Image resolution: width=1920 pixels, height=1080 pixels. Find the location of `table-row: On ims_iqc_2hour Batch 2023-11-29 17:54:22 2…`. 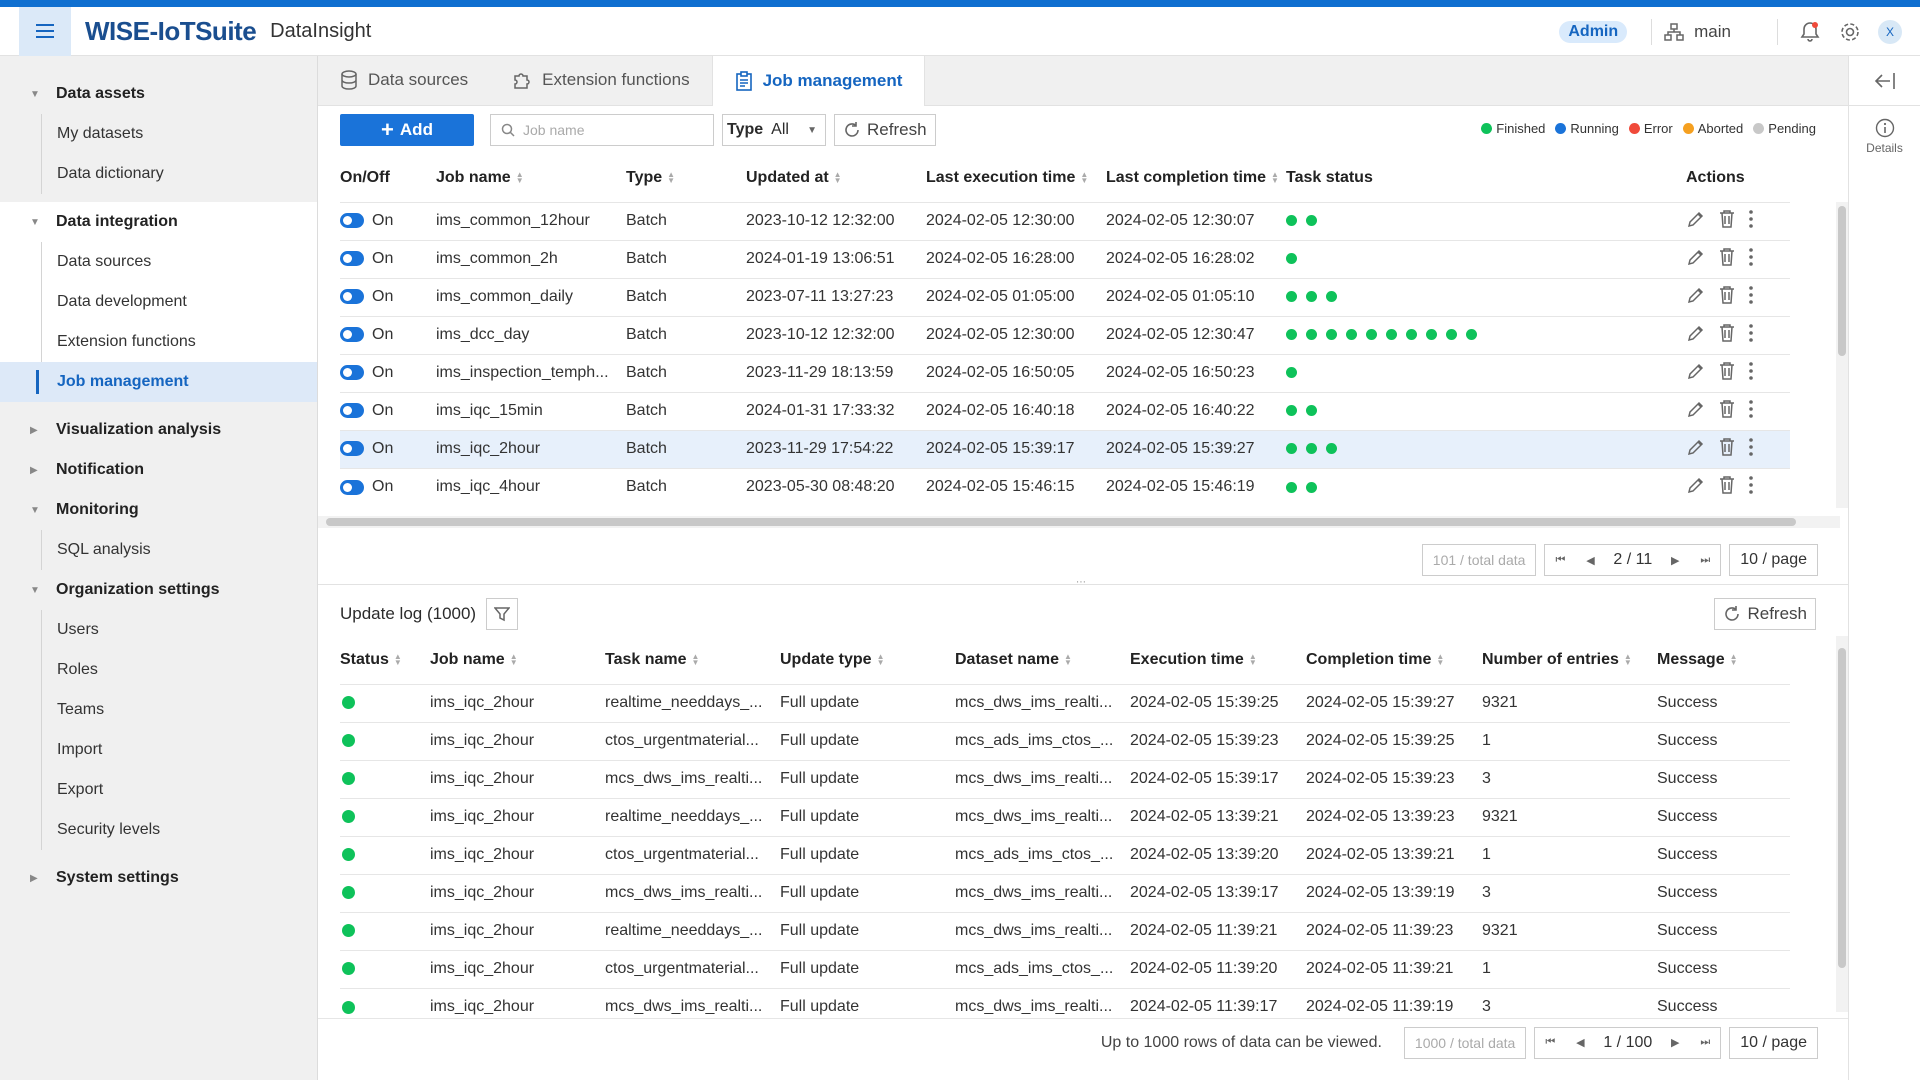

table-row: On ims_iqc_2hour Batch 2023-11-29 17:54:22 2… is located at coordinates (1065, 448).